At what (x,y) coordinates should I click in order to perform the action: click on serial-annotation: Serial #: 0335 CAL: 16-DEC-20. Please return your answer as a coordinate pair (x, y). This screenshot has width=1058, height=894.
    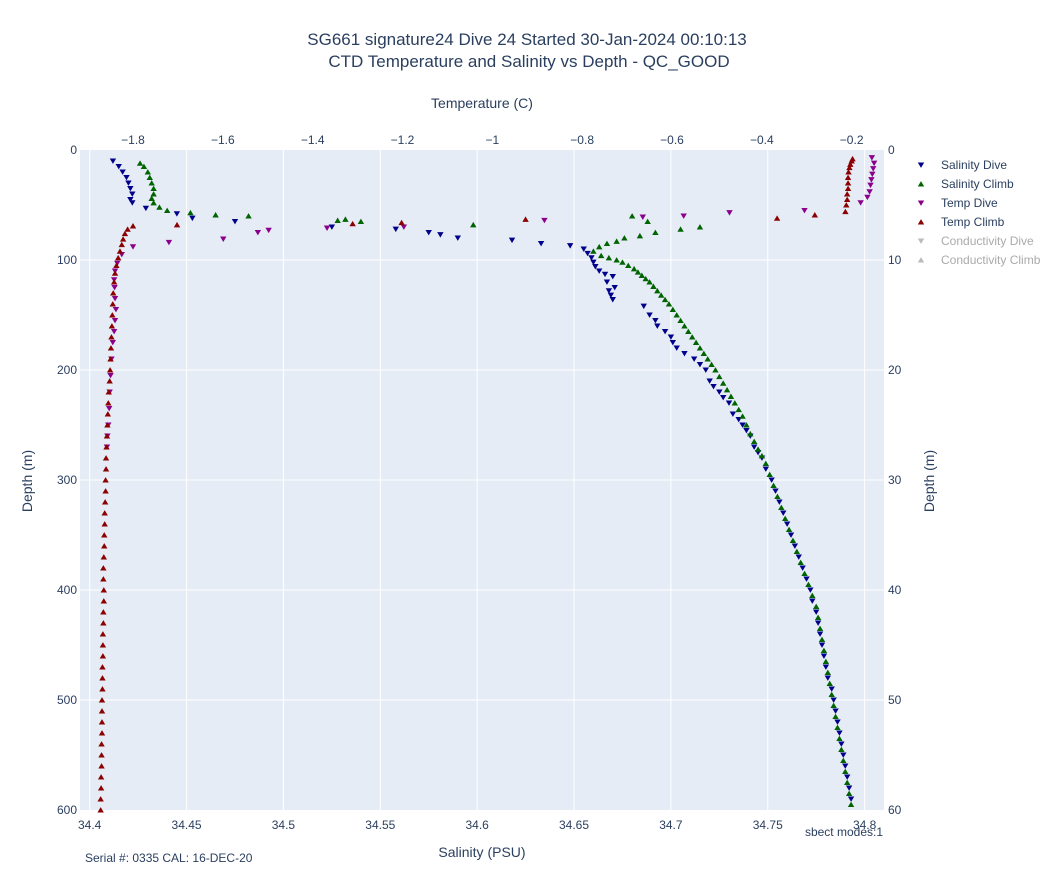
    Looking at the image, I should click on (169, 858).